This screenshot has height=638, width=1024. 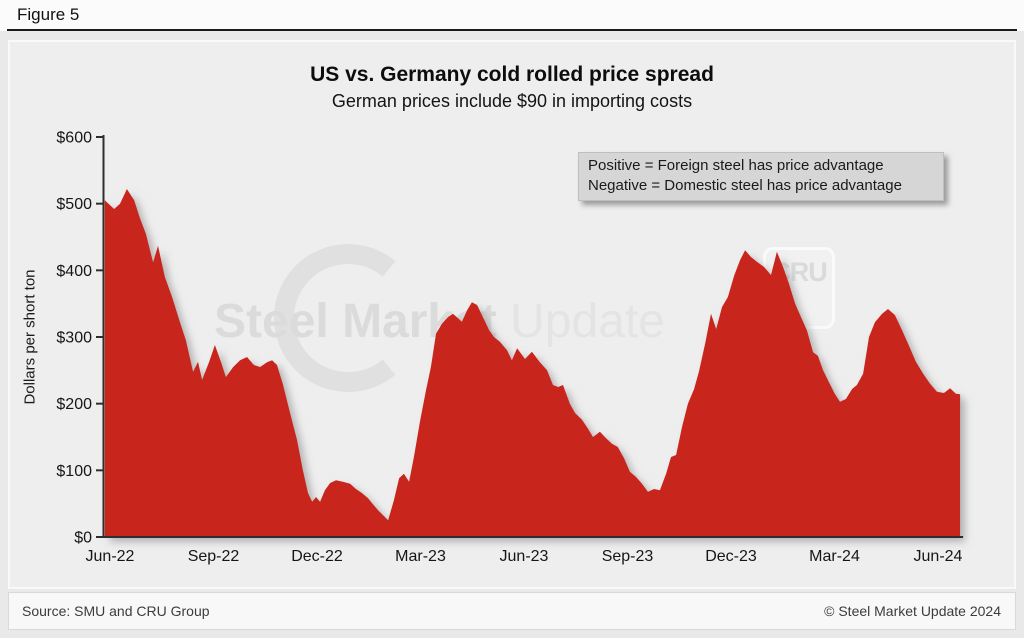 I want to click on x-tick-label: Jun-23, so click(x=524, y=556).